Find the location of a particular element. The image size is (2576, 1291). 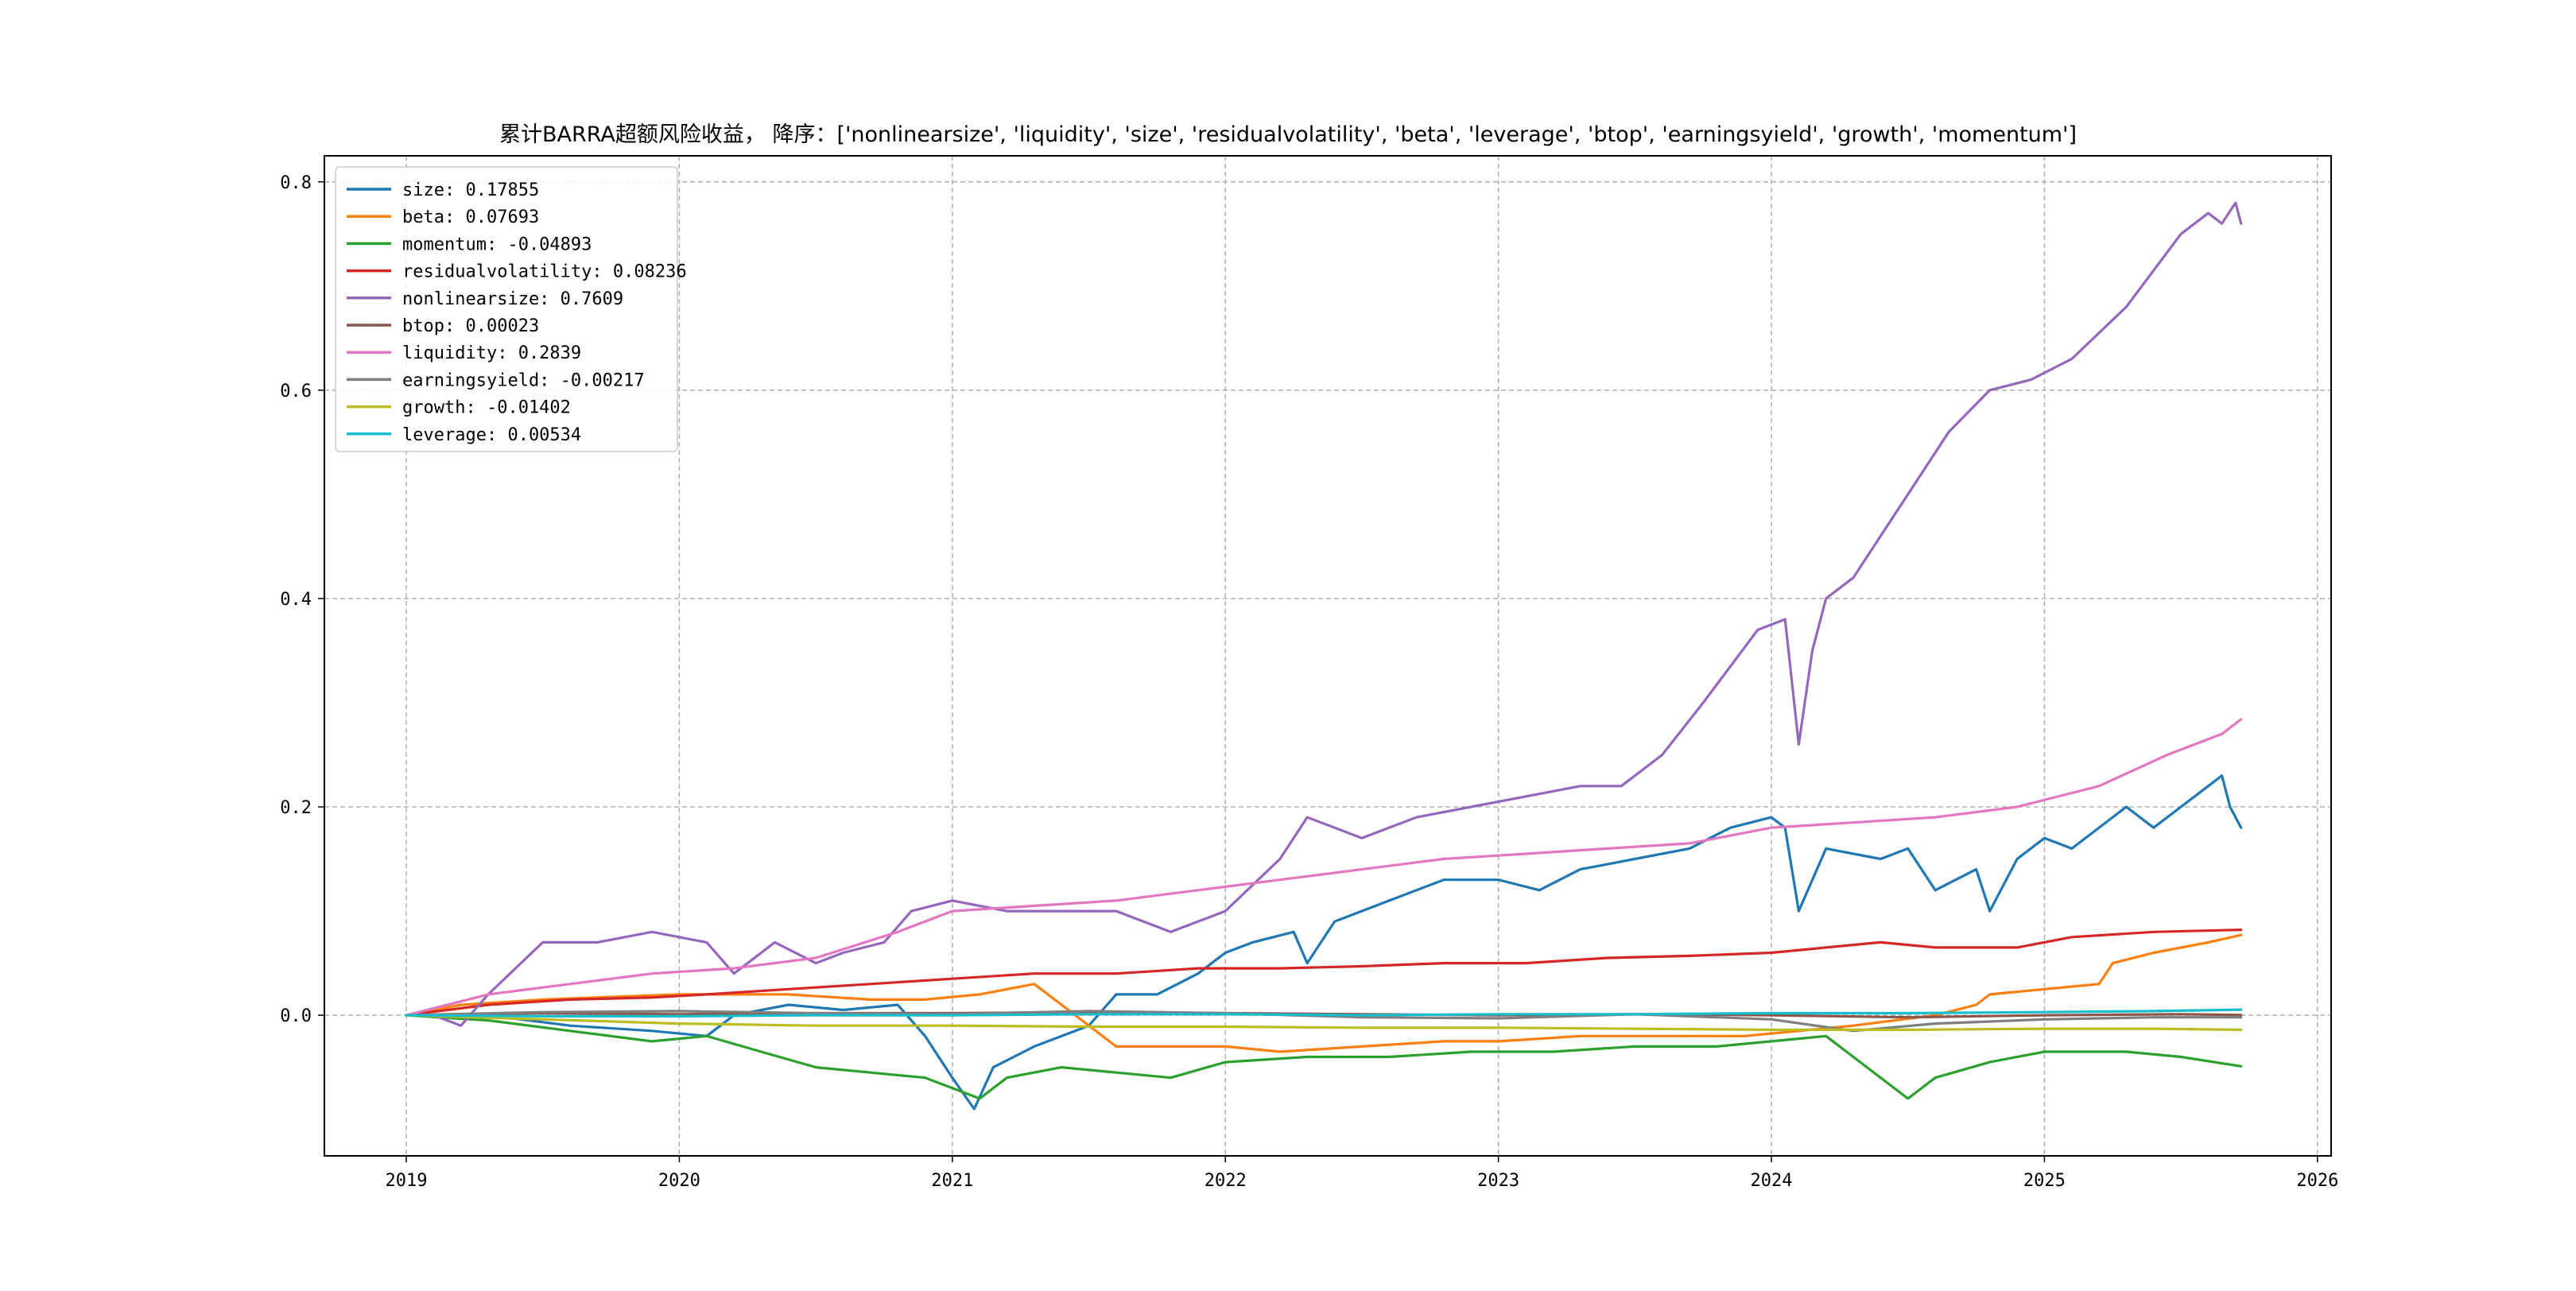

y-tick-label: 0.8 is located at coordinates (296, 183).